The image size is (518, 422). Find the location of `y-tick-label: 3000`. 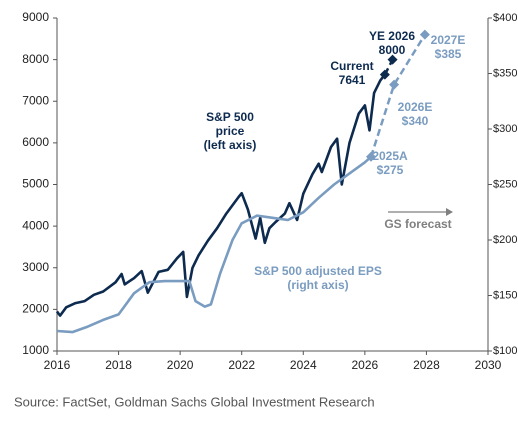

y-tick-label: 3000 is located at coordinates (35, 267).